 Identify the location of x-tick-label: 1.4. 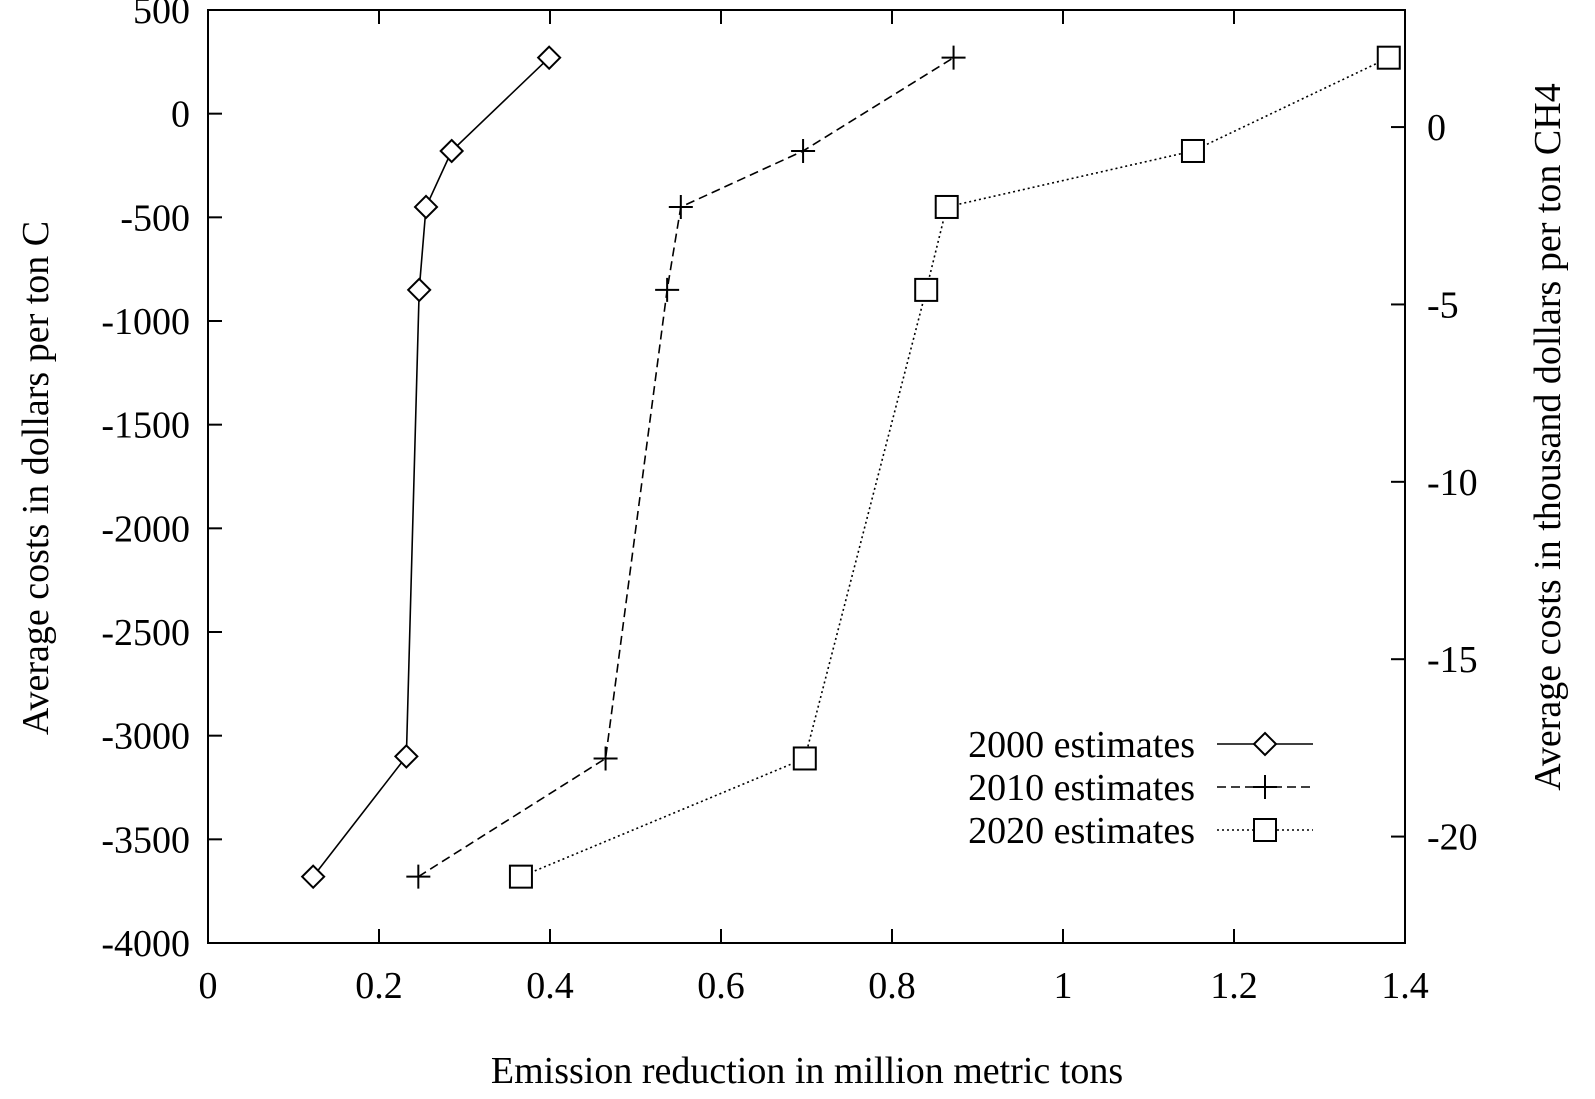
(1405, 986).